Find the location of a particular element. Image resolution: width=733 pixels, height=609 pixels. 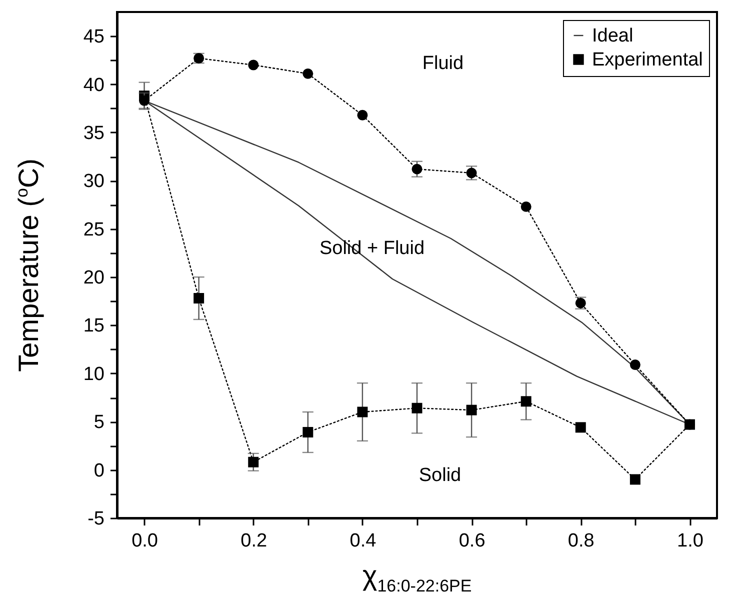

y-tick-label: 25 is located at coordinates (93, 229).